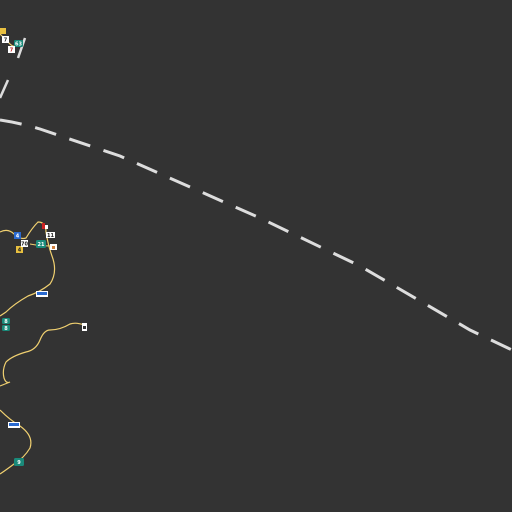 This screenshot has height=512, width=512. I want to click on route-sign: 70, so click(24, 244).